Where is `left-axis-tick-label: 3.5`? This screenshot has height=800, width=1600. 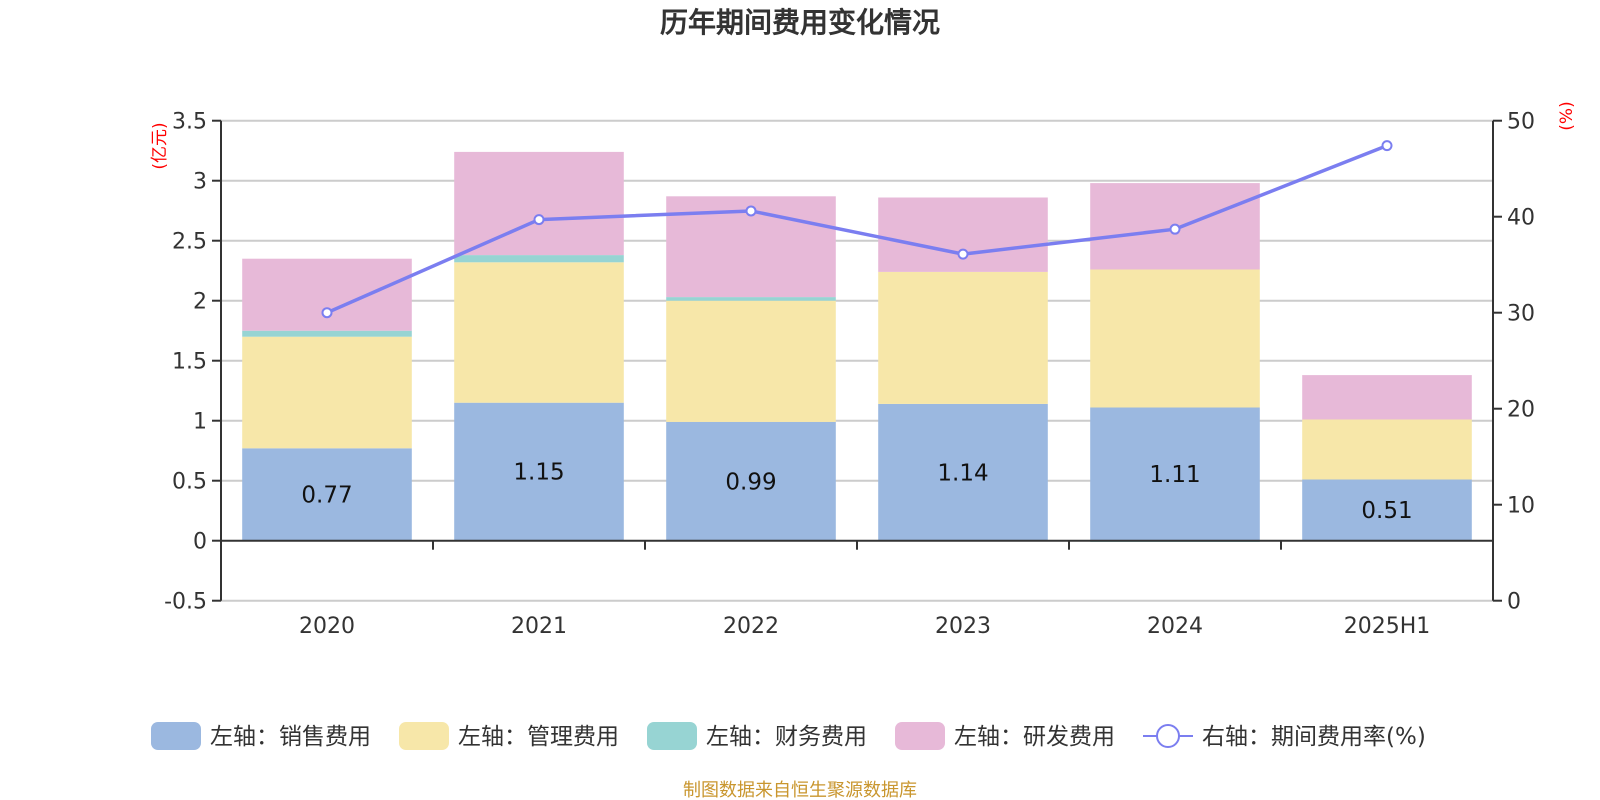
left-axis-tick-label: 3.5 is located at coordinates (189, 122).